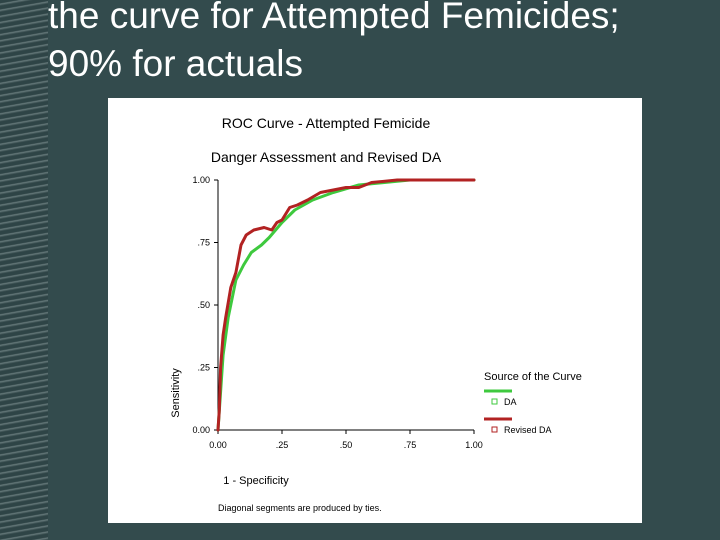 Image resolution: width=720 pixels, height=540 pixels. Describe the element at coordinates (474, 445) in the screenshot. I see `x-tick-label: 1.00` at that location.